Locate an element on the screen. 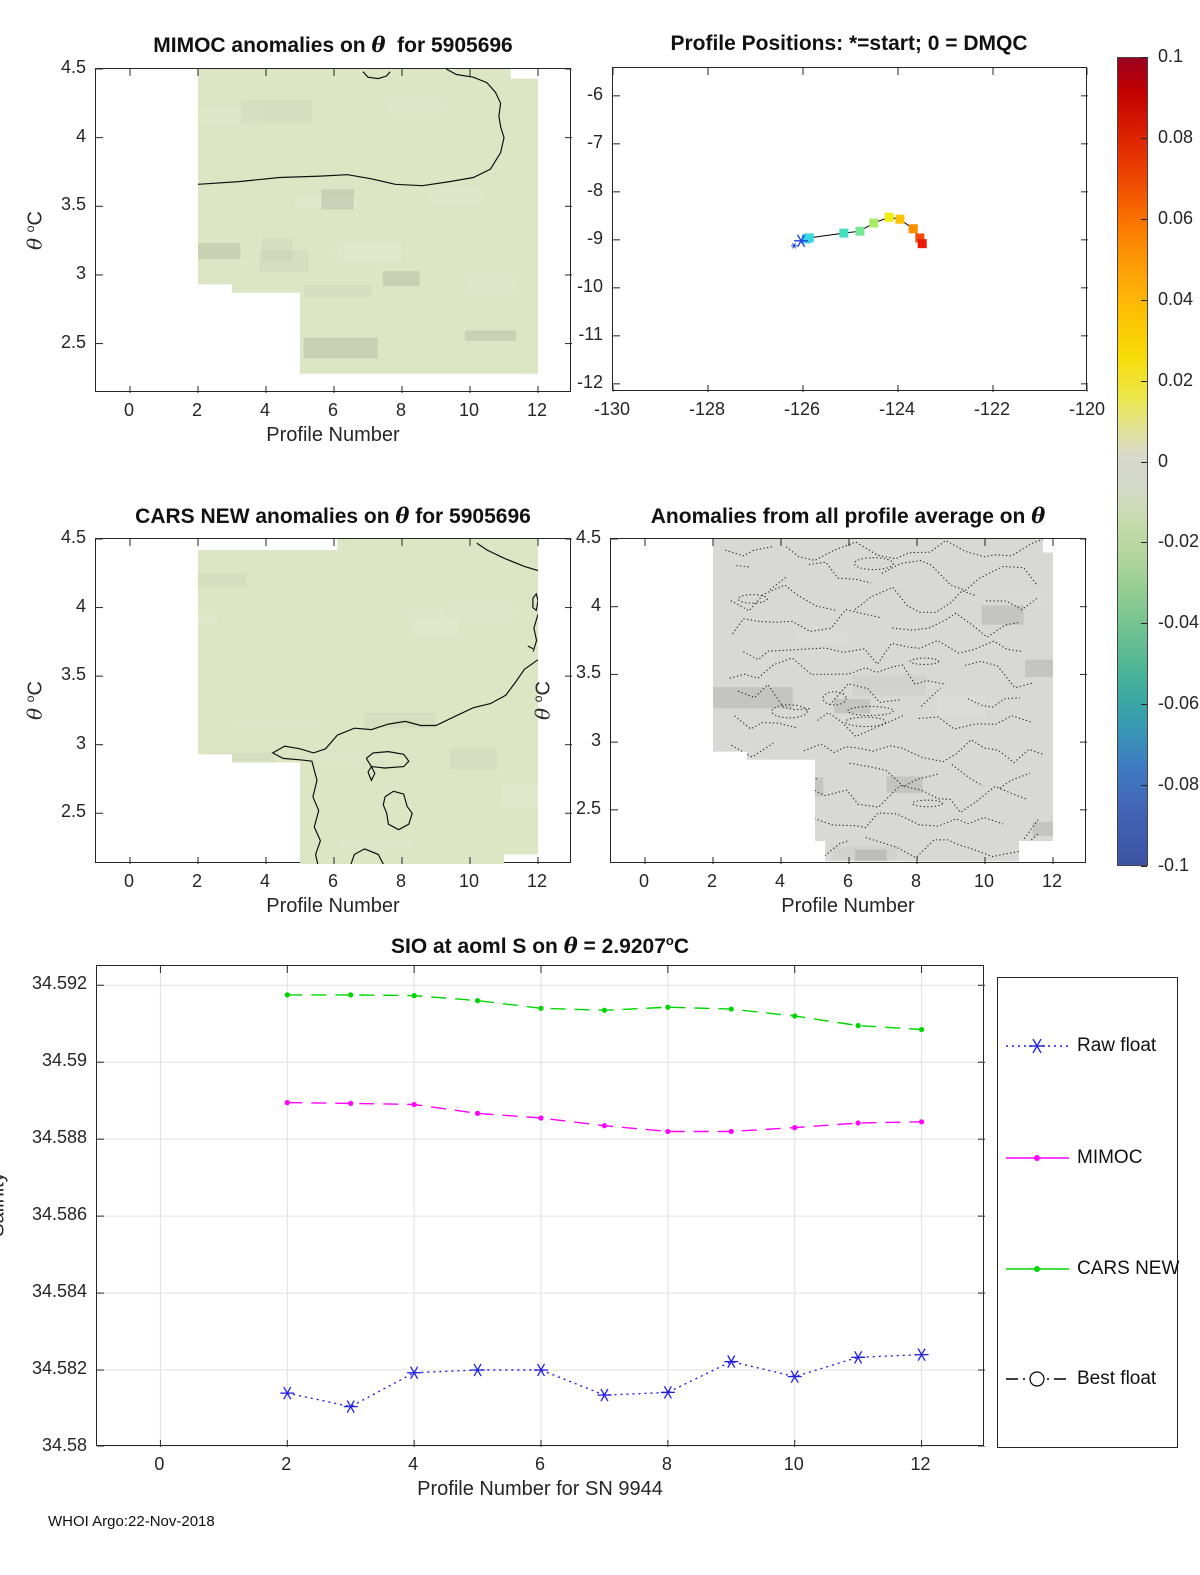 Image resolution: width=1200 pixels, height=1575 pixels. x-tick-label: 0 is located at coordinates (159, 1464).